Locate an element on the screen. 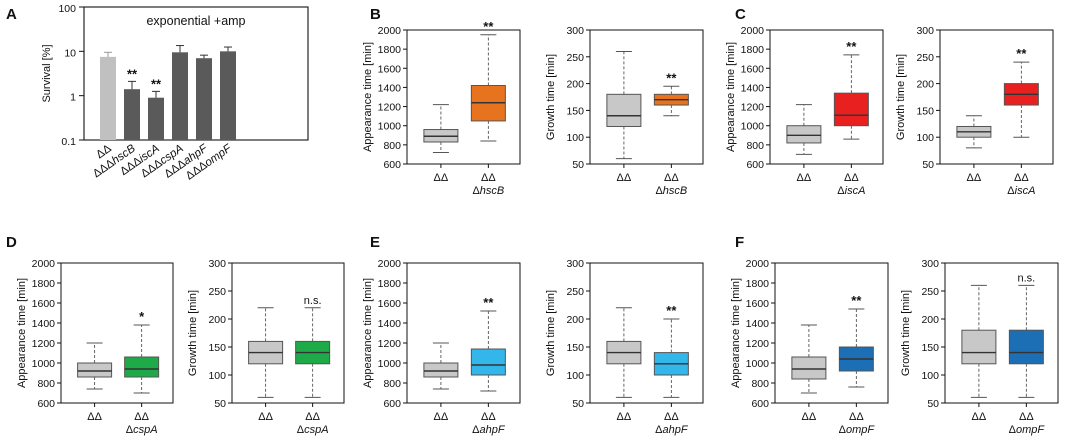  significance-label: n.s. is located at coordinates (1026, 278).